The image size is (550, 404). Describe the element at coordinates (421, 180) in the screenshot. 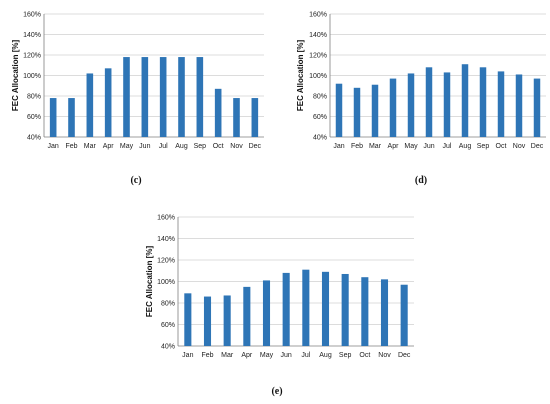

I see `panel-label: (d)` at that location.